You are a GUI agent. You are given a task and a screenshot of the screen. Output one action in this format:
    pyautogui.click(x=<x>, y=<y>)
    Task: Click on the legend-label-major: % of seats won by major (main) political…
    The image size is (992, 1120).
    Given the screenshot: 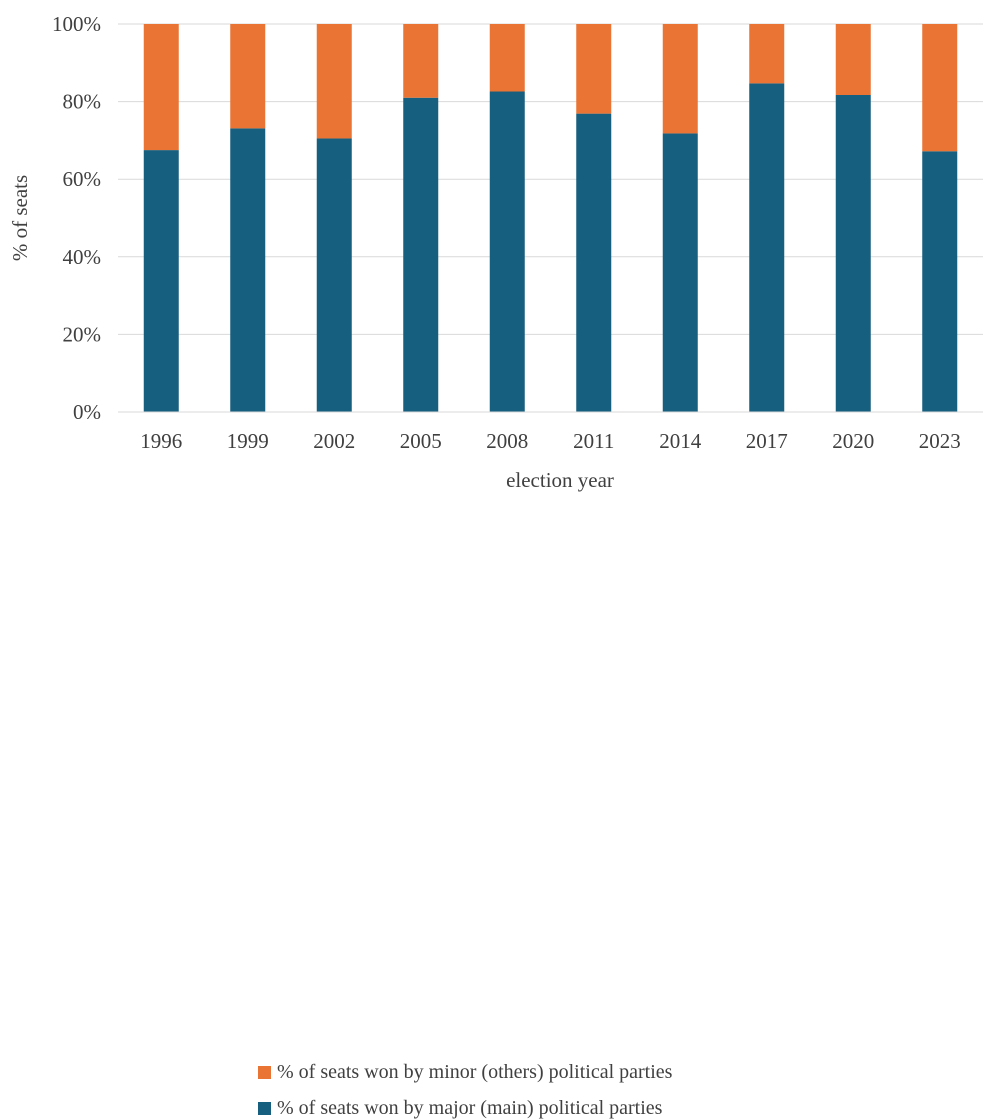 What is the action you would take?
    pyautogui.click(x=470, y=1108)
    